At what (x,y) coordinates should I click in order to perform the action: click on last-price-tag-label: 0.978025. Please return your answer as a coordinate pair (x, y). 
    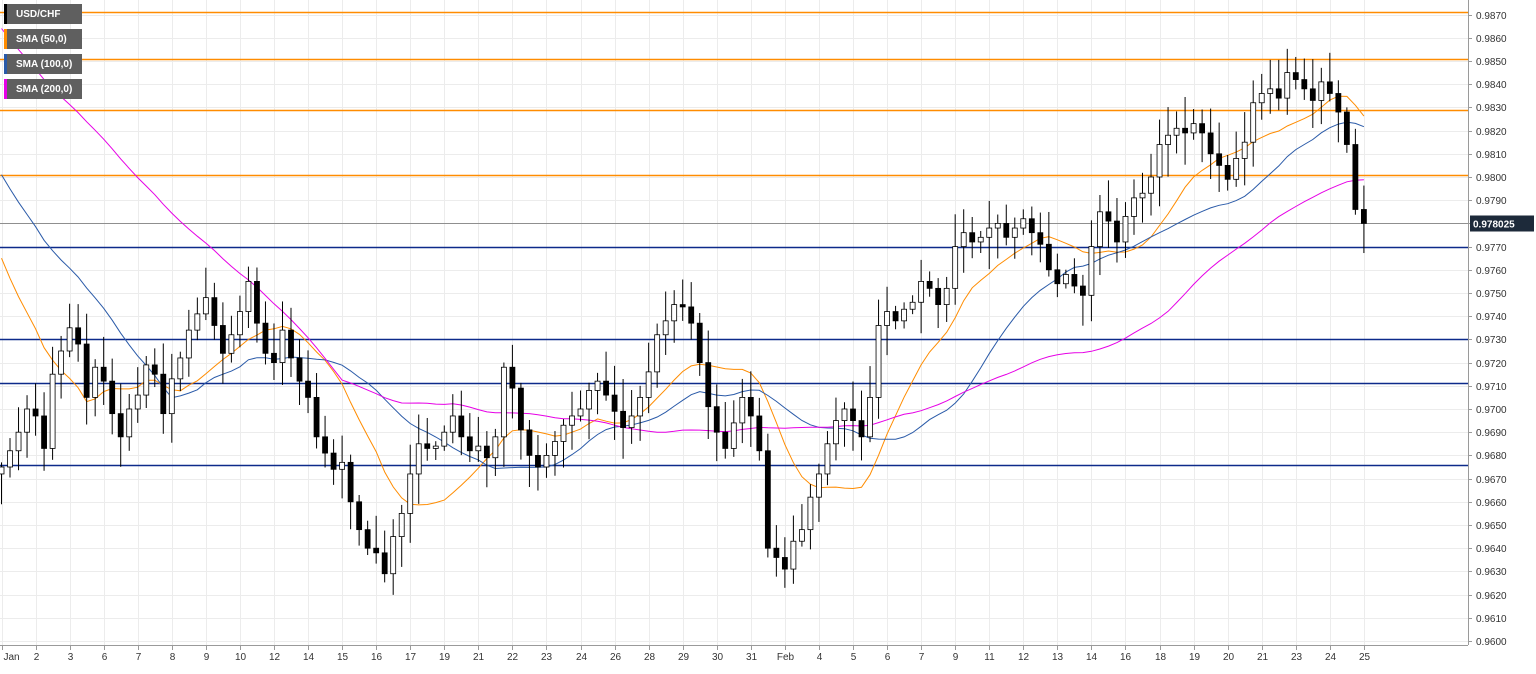
    Looking at the image, I should click on (1494, 225).